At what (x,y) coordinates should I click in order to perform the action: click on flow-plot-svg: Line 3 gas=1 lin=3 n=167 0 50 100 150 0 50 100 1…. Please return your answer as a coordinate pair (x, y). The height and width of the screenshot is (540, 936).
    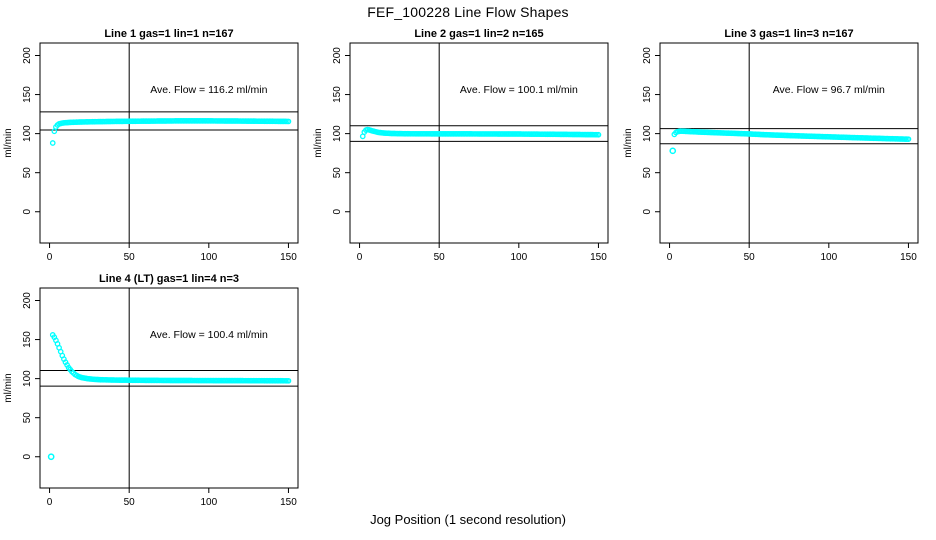
    Looking at the image, I should click on (771, 145).